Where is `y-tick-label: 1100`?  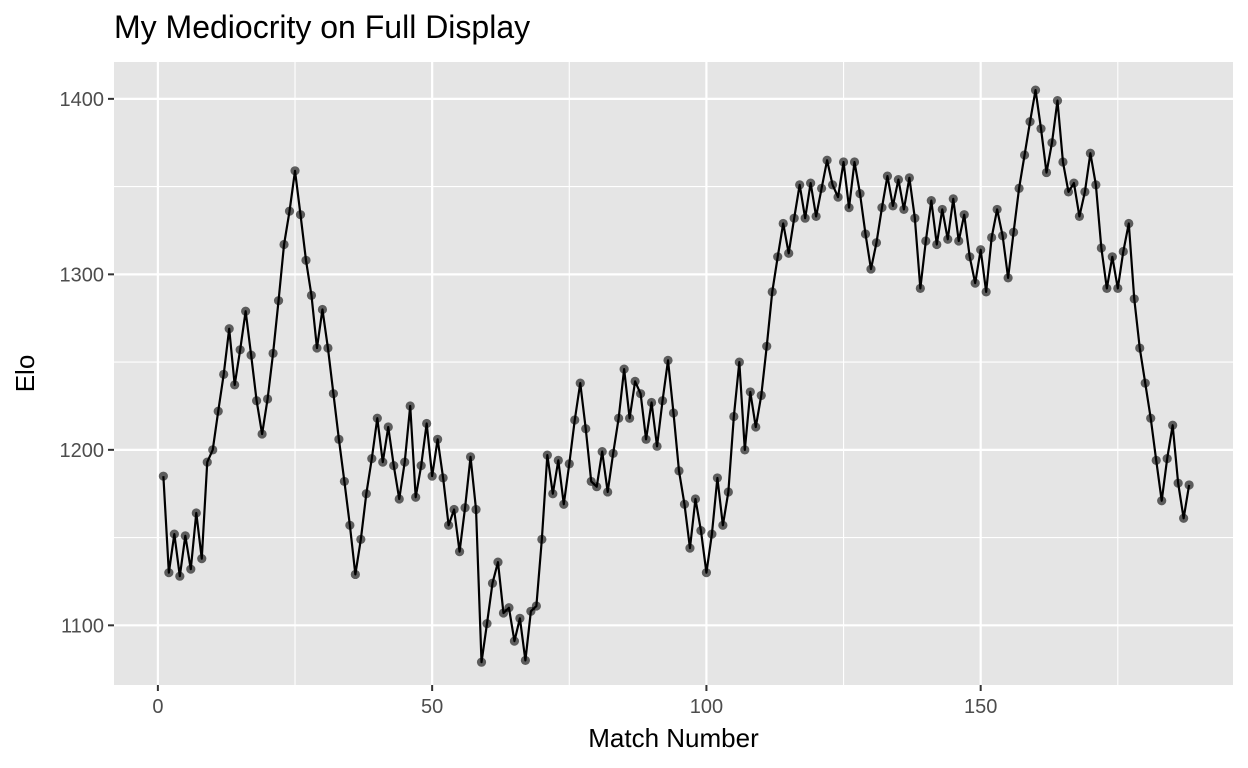 y-tick-label: 1100 is located at coordinates (82, 626).